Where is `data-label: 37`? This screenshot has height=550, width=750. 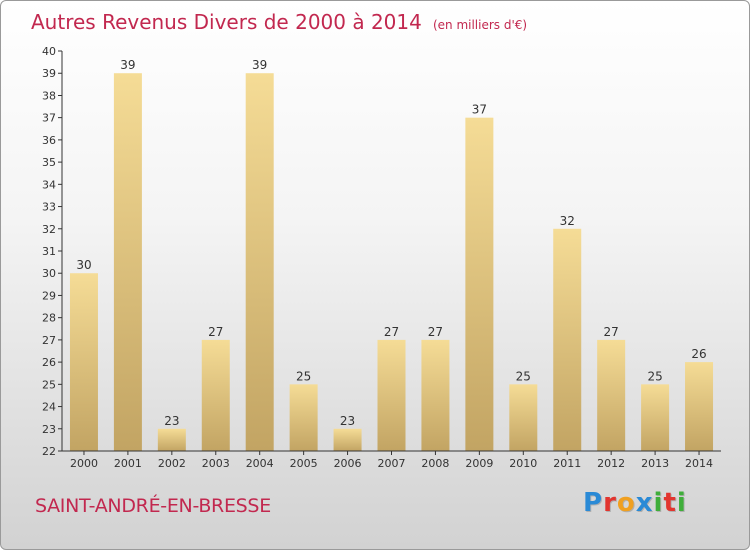 data-label: 37 is located at coordinates (479, 110).